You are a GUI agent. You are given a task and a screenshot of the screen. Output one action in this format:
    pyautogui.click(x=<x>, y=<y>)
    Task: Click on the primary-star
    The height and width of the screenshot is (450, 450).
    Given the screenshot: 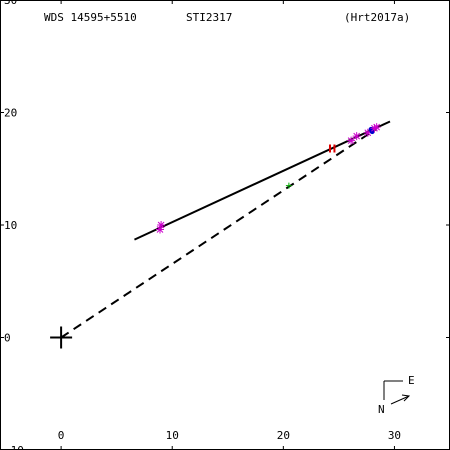 What is the action you would take?
    pyautogui.click(x=61, y=337)
    